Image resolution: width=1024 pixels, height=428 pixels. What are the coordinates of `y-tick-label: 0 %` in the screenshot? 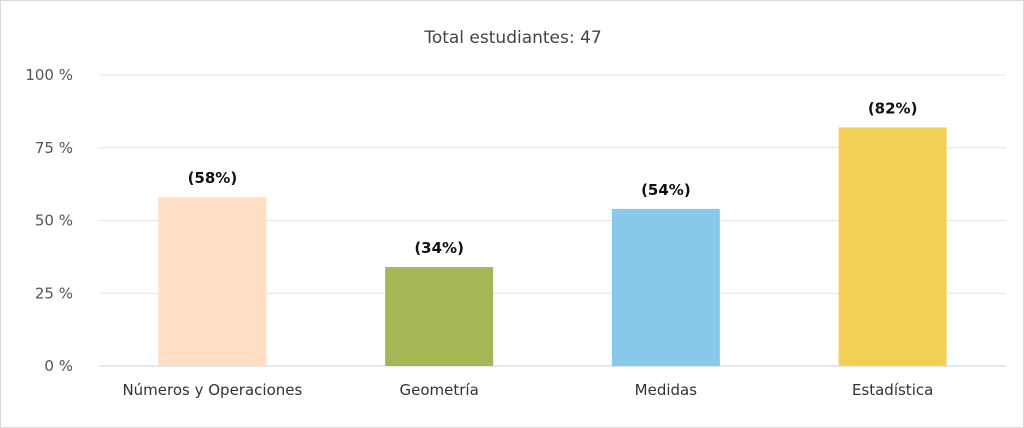 It's located at (58, 366).